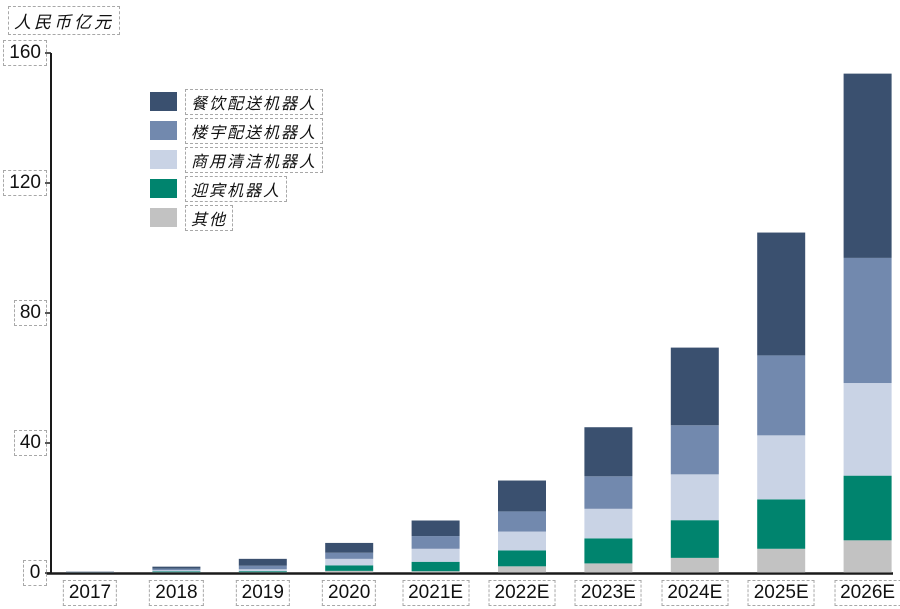  Describe the element at coordinates (254, 130) in the screenshot. I see `legend-label: 楼宇配送机器人` at that location.